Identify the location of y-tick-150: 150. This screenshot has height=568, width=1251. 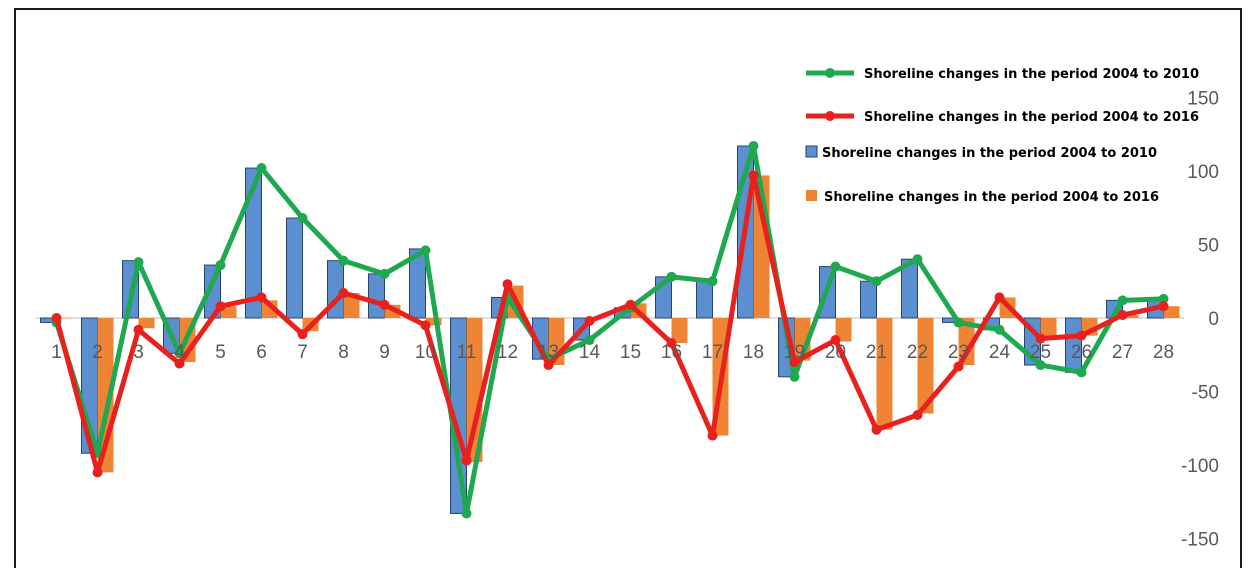
(1203, 99).